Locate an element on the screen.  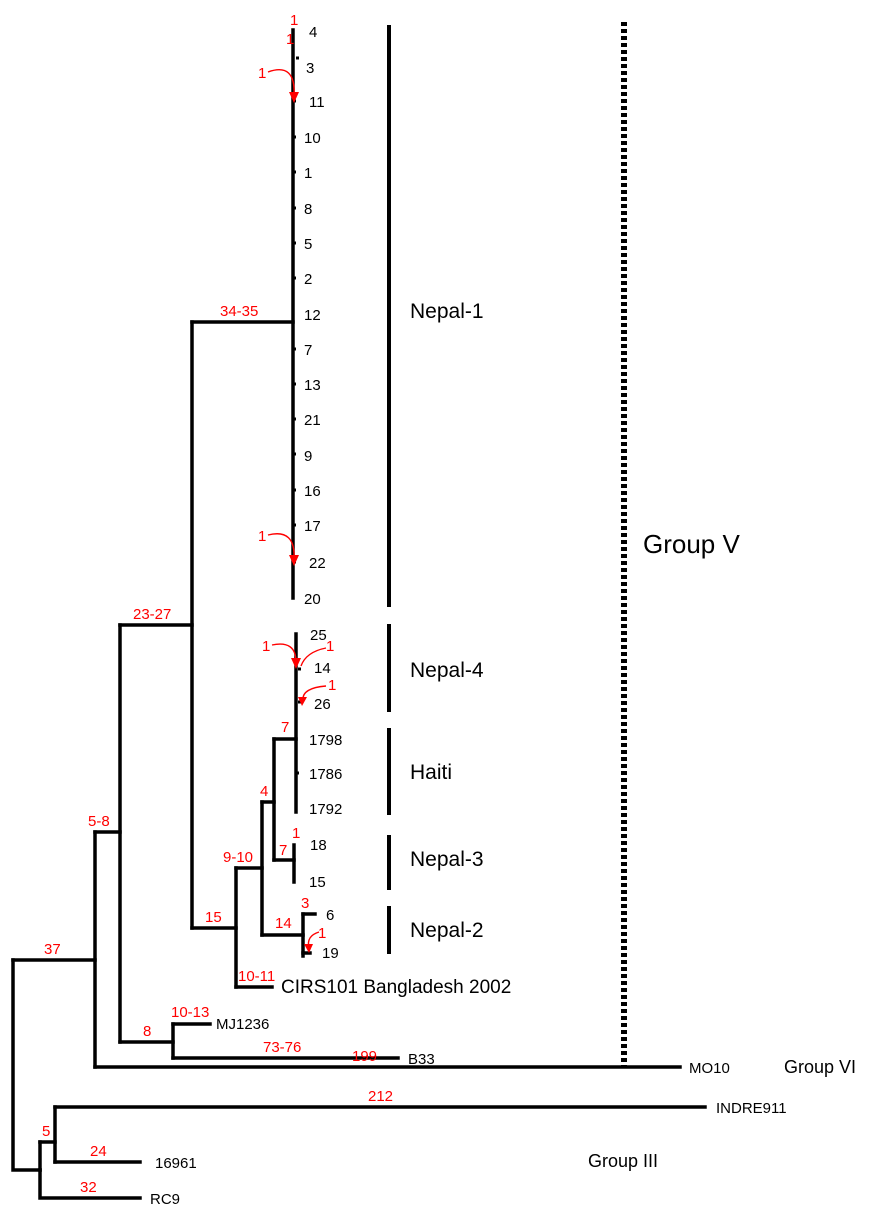
tip-label: 25 is located at coordinates (318, 635).